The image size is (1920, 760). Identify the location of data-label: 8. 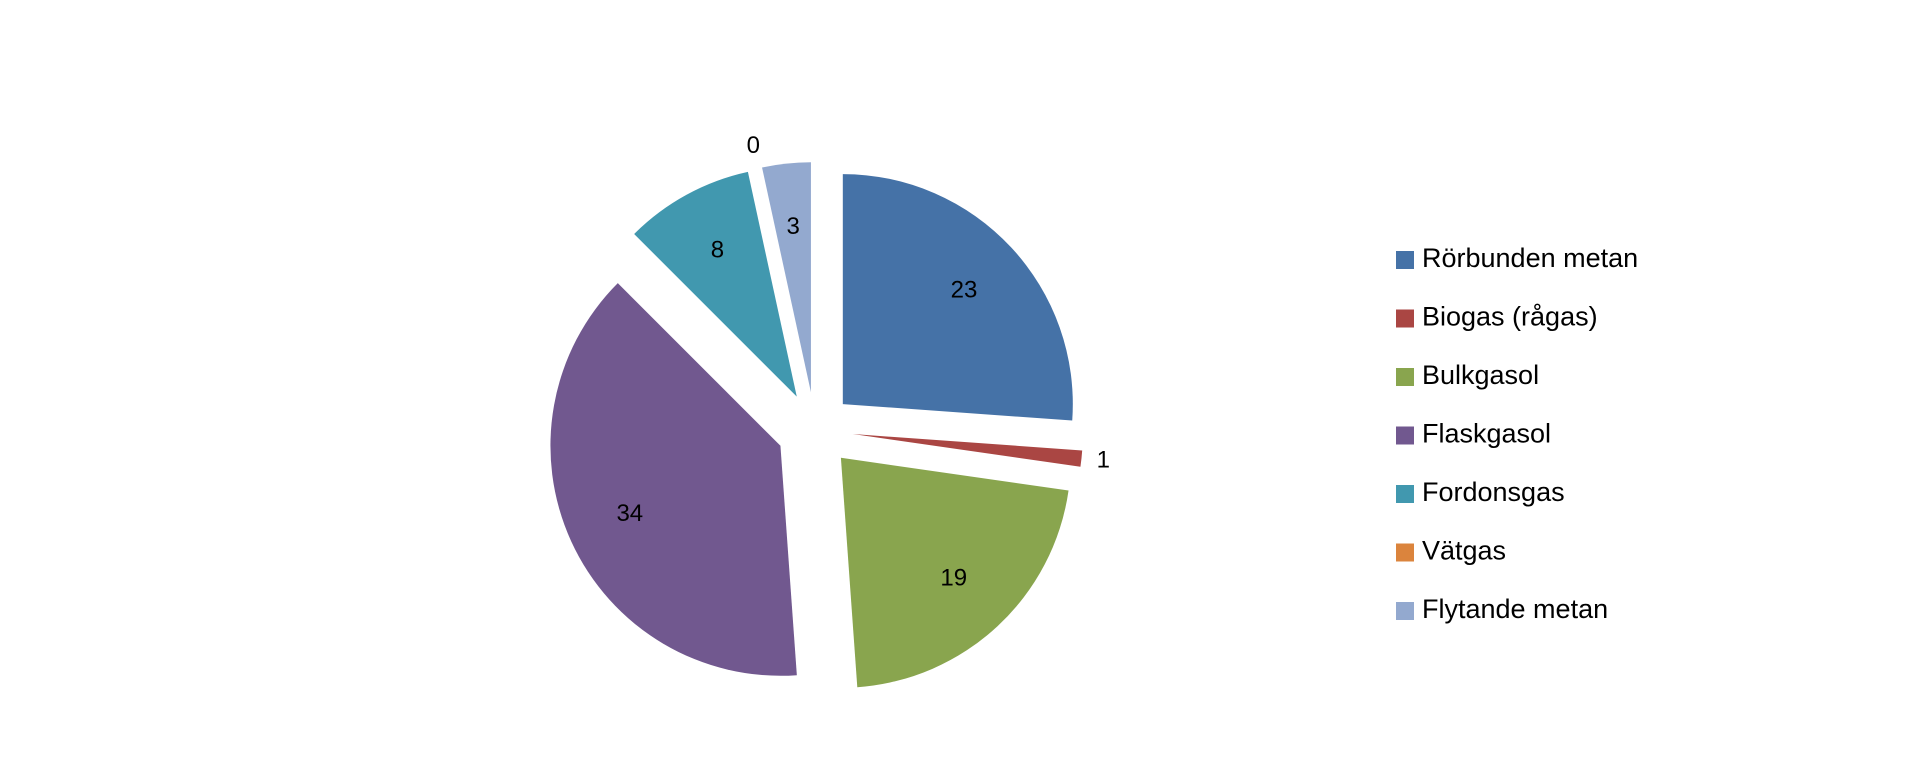
(717, 250).